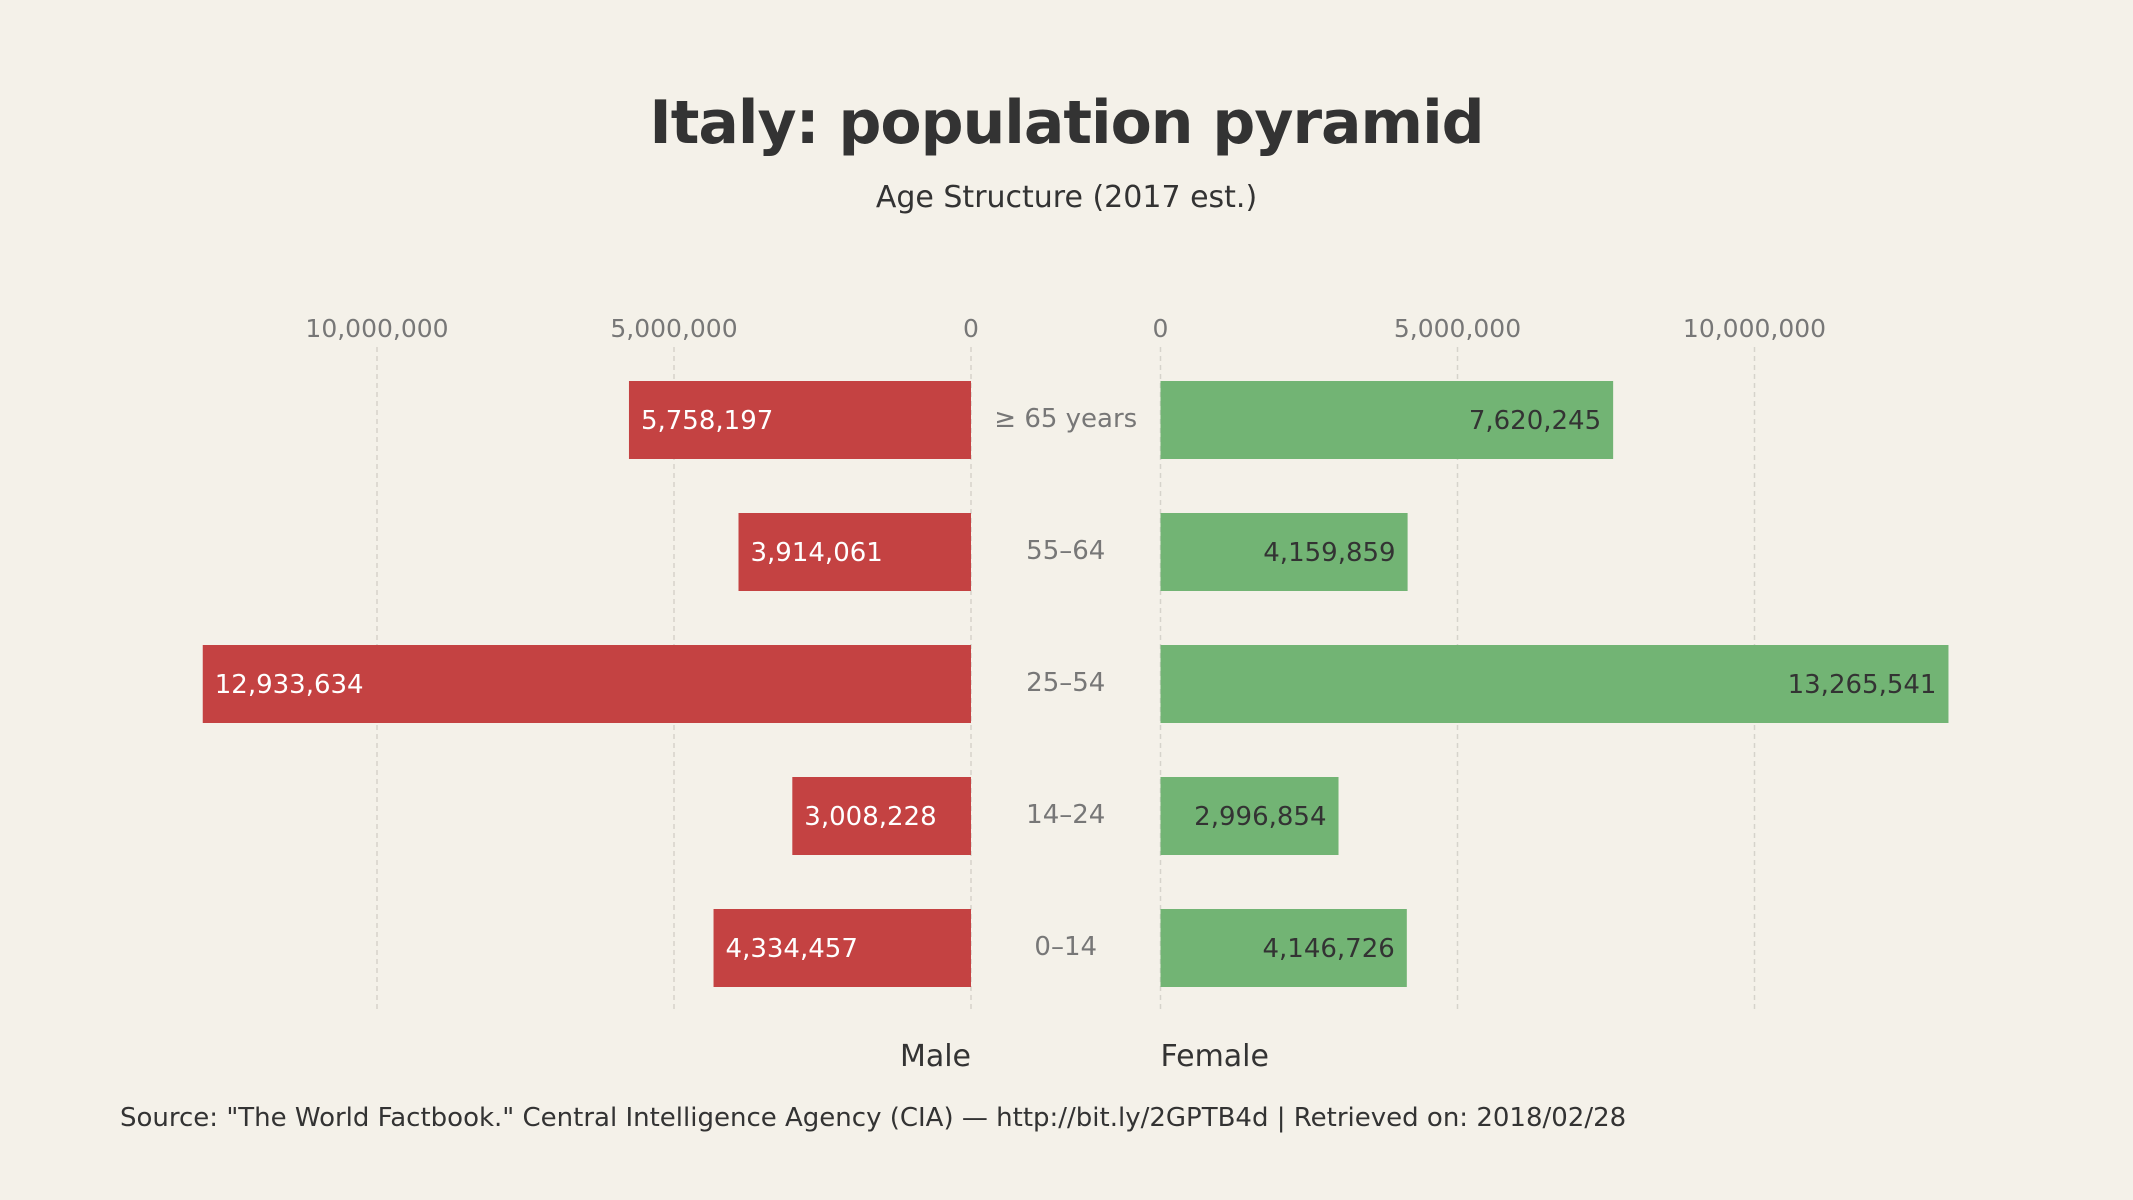  What do you see at coordinates (1754, 328) in the screenshot?
I see `x-tick-label-female: 10,000,000` at bounding box center [1754, 328].